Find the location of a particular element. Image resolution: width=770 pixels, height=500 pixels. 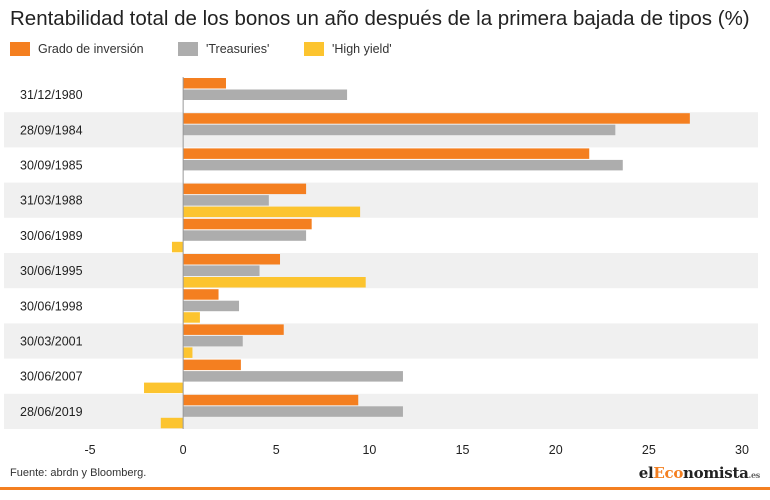

x-tick-label: 20 is located at coordinates (556, 450).